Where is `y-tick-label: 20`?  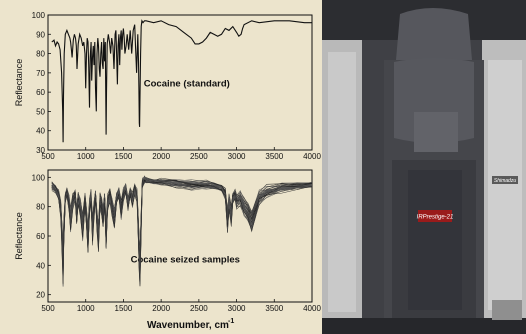
y-tick-label: 20 is located at coordinates (40, 295).